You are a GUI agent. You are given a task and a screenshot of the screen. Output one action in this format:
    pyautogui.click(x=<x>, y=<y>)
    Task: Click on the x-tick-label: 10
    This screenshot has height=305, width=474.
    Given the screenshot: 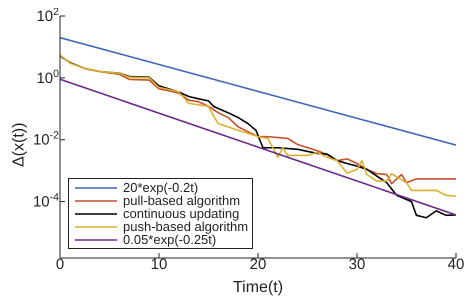 What is the action you would take?
    pyautogui.click(x=159, y=264)
    